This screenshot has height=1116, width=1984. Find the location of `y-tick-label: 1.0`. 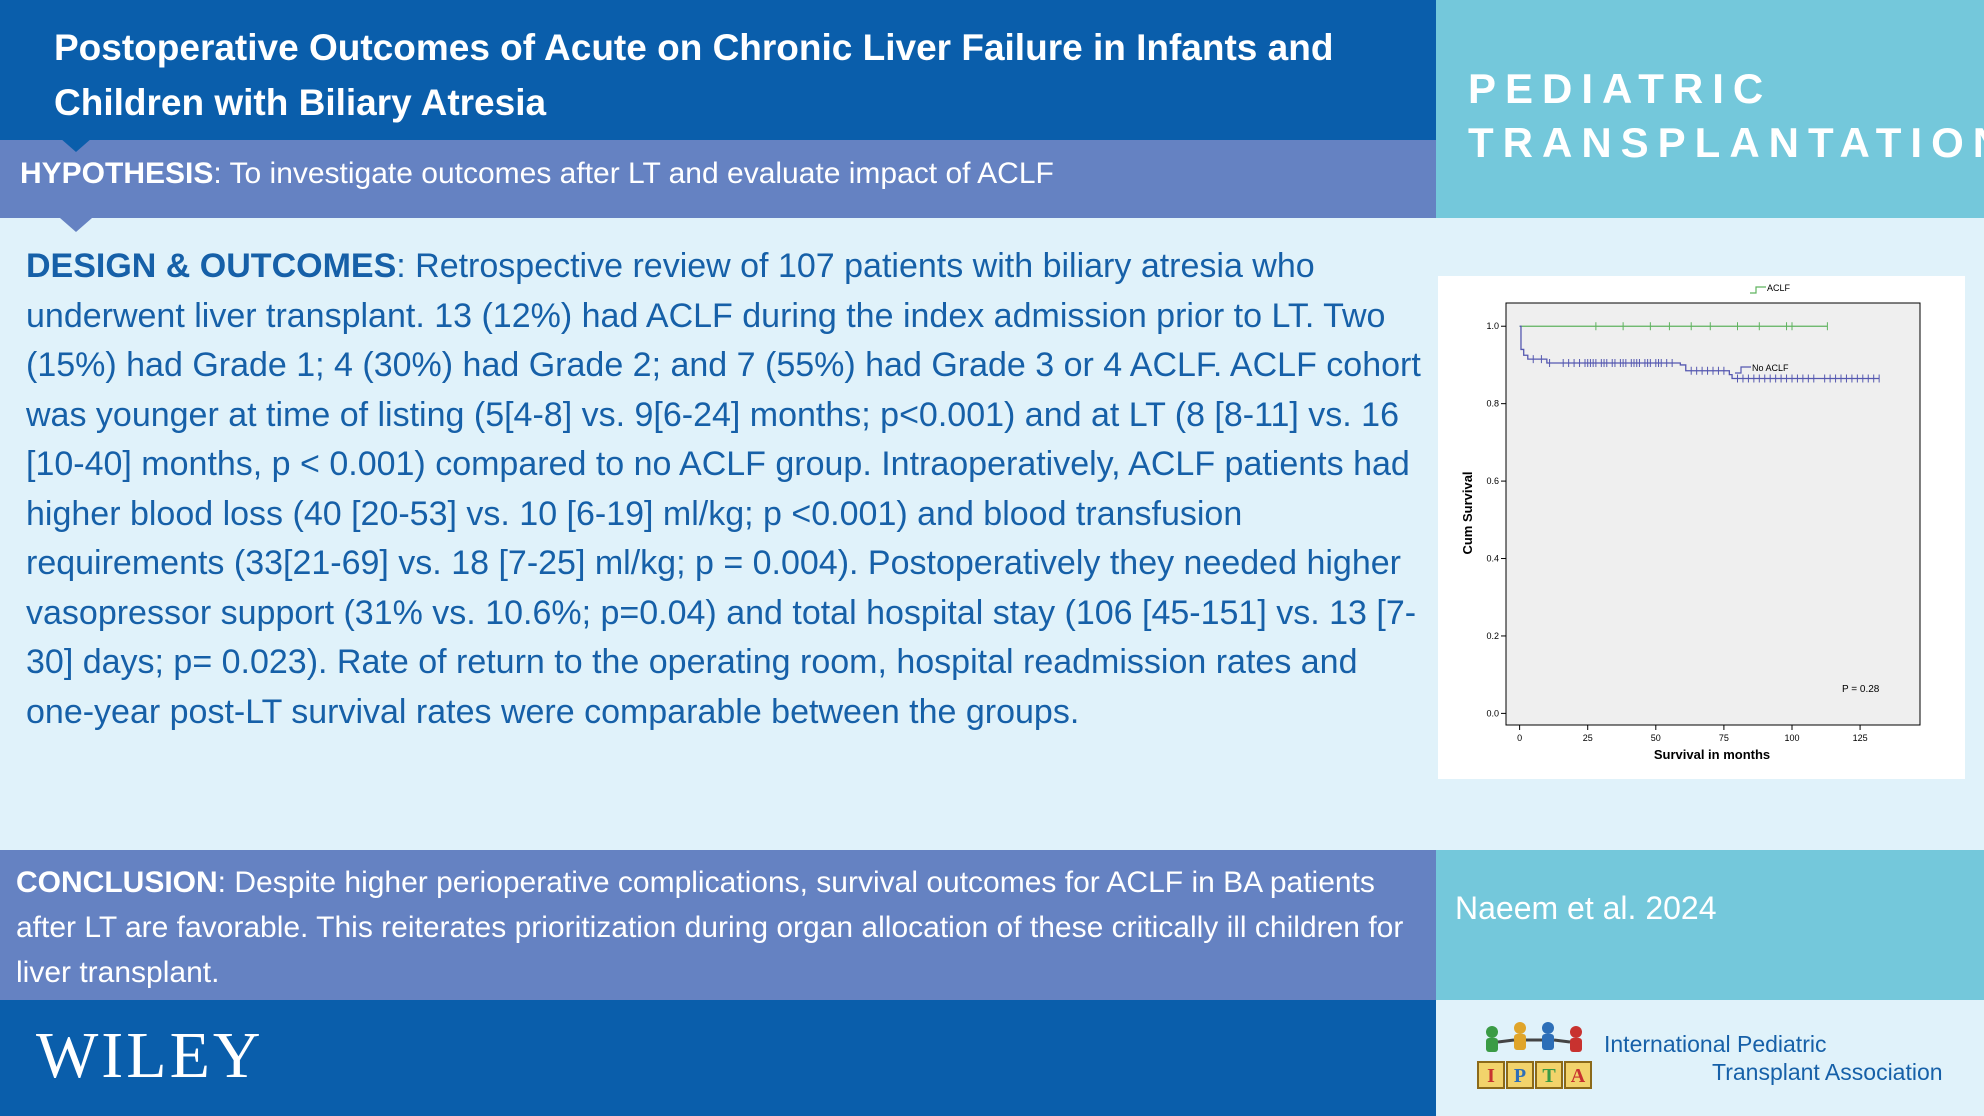

y-tick-label: 1.0 is located at coordinates (1492, 326).